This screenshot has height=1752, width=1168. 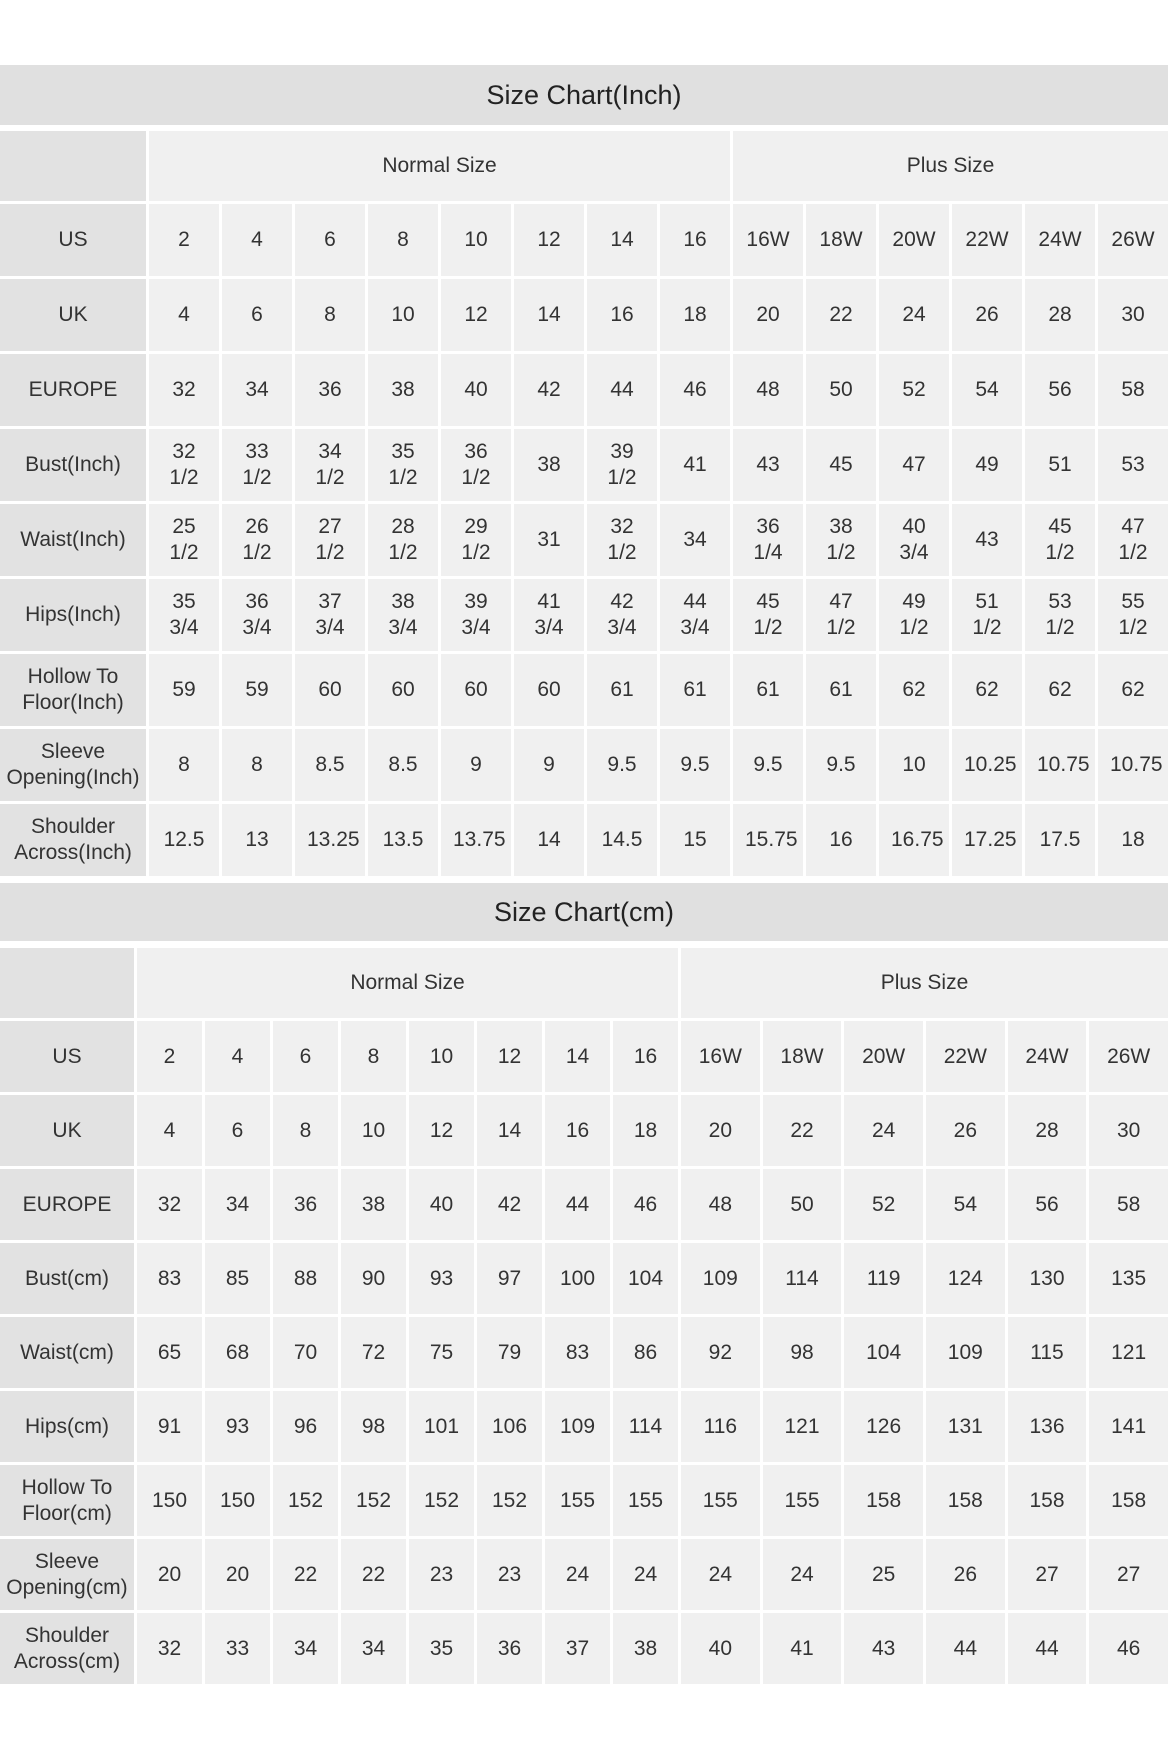 I want to click on table-cell-text: 36 3/4, so click(x=257, y=614).